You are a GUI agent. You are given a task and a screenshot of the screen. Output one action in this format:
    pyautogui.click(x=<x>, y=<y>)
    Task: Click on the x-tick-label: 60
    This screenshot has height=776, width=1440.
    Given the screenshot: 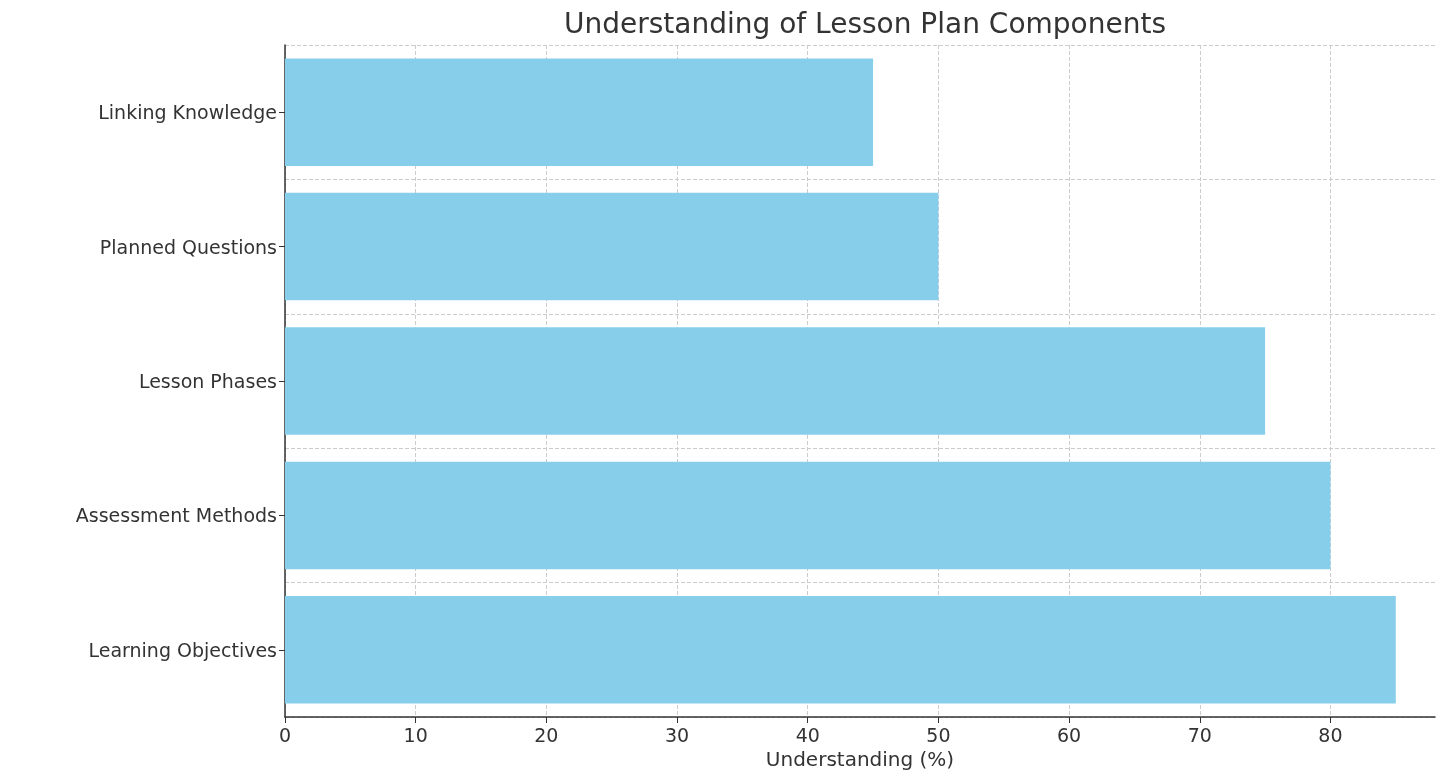 What is the action you would take?
    pyautogui.click(x=1069, y=734)
    